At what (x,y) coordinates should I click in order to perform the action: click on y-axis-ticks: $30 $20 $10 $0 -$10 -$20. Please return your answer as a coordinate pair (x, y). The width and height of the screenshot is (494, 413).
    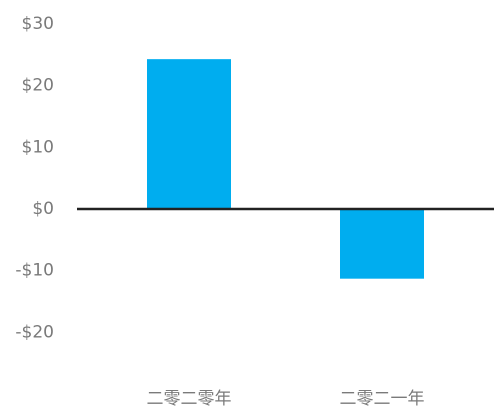
    Looking at the image, I should click on (34, 178).